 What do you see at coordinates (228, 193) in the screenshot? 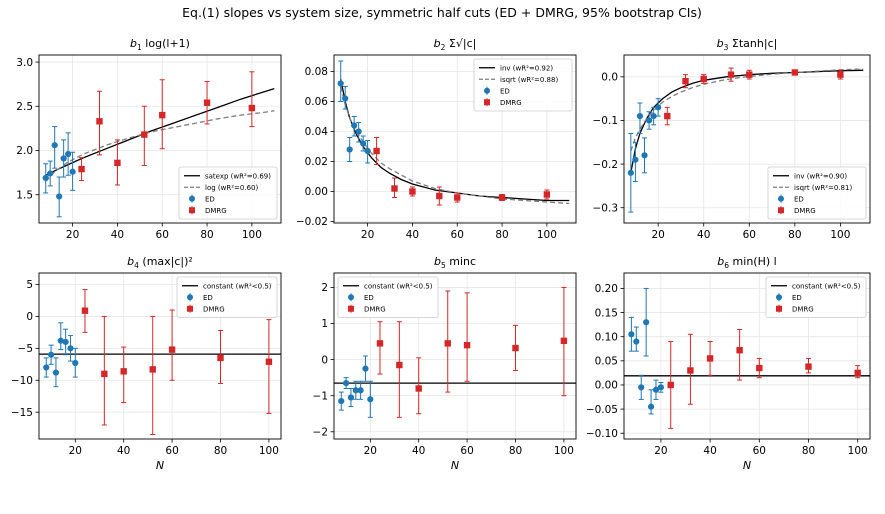
I see `legend: satexp (wR²=0.69) log (wR²=0.60) ED DMRG` at bounding box center [228, 193].